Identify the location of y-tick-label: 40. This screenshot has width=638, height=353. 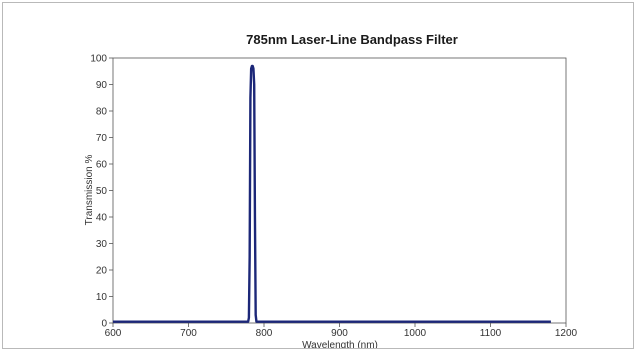
(102, 218).